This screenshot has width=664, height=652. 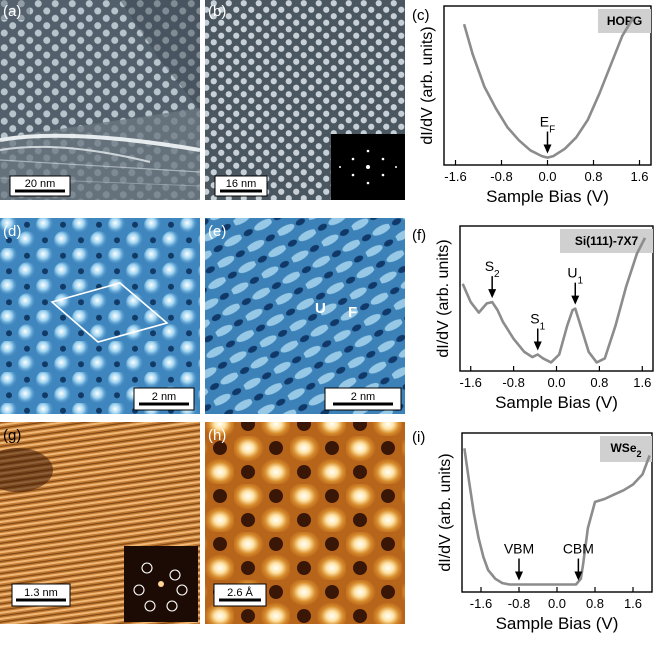 What do you see at coordinates (160, 587) in the screenshot?
I see `fft-rings-g` at bounding box center [160, 587].